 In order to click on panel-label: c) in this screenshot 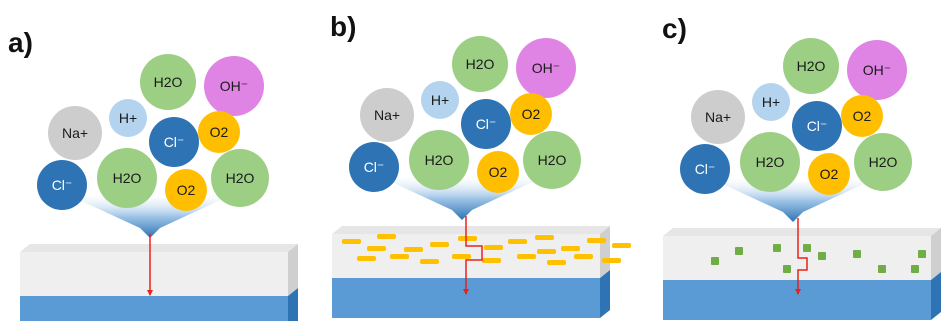, I will do `click(674, 28)`.